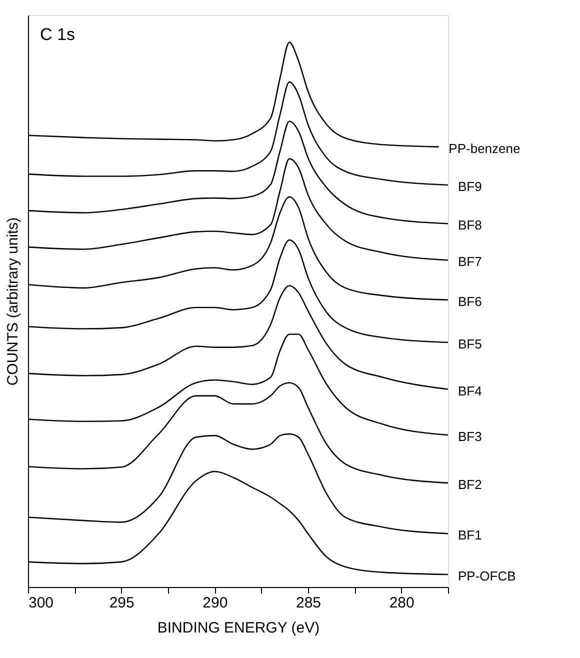 The width and height of the screenshot is (580, 658). What do you see at coordinates (470, 301) in the screenshot?
I see `series-label: BF6` at bounding box center [470, 301].